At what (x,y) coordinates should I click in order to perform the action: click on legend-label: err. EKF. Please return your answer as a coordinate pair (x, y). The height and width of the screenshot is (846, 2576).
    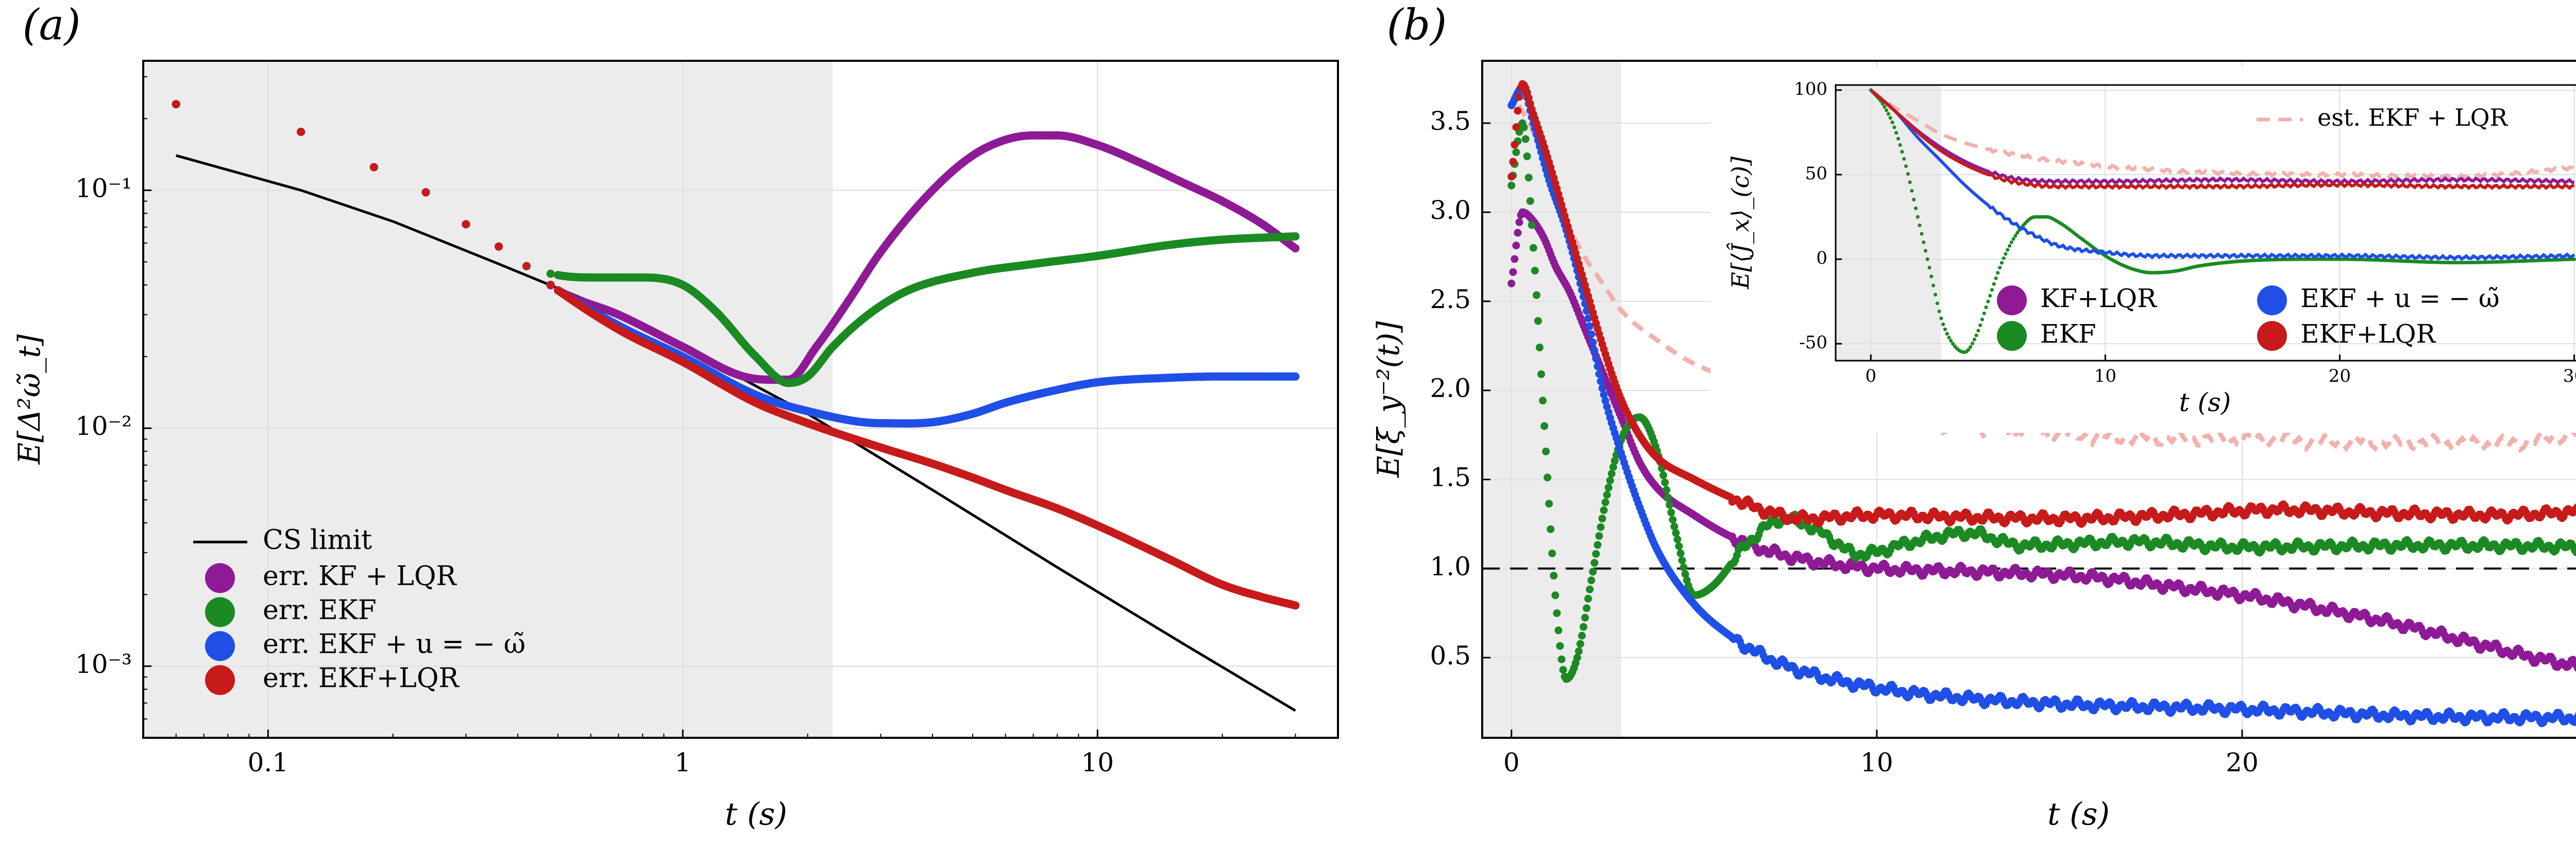
    Looking at the image, I should click on (320, 611).